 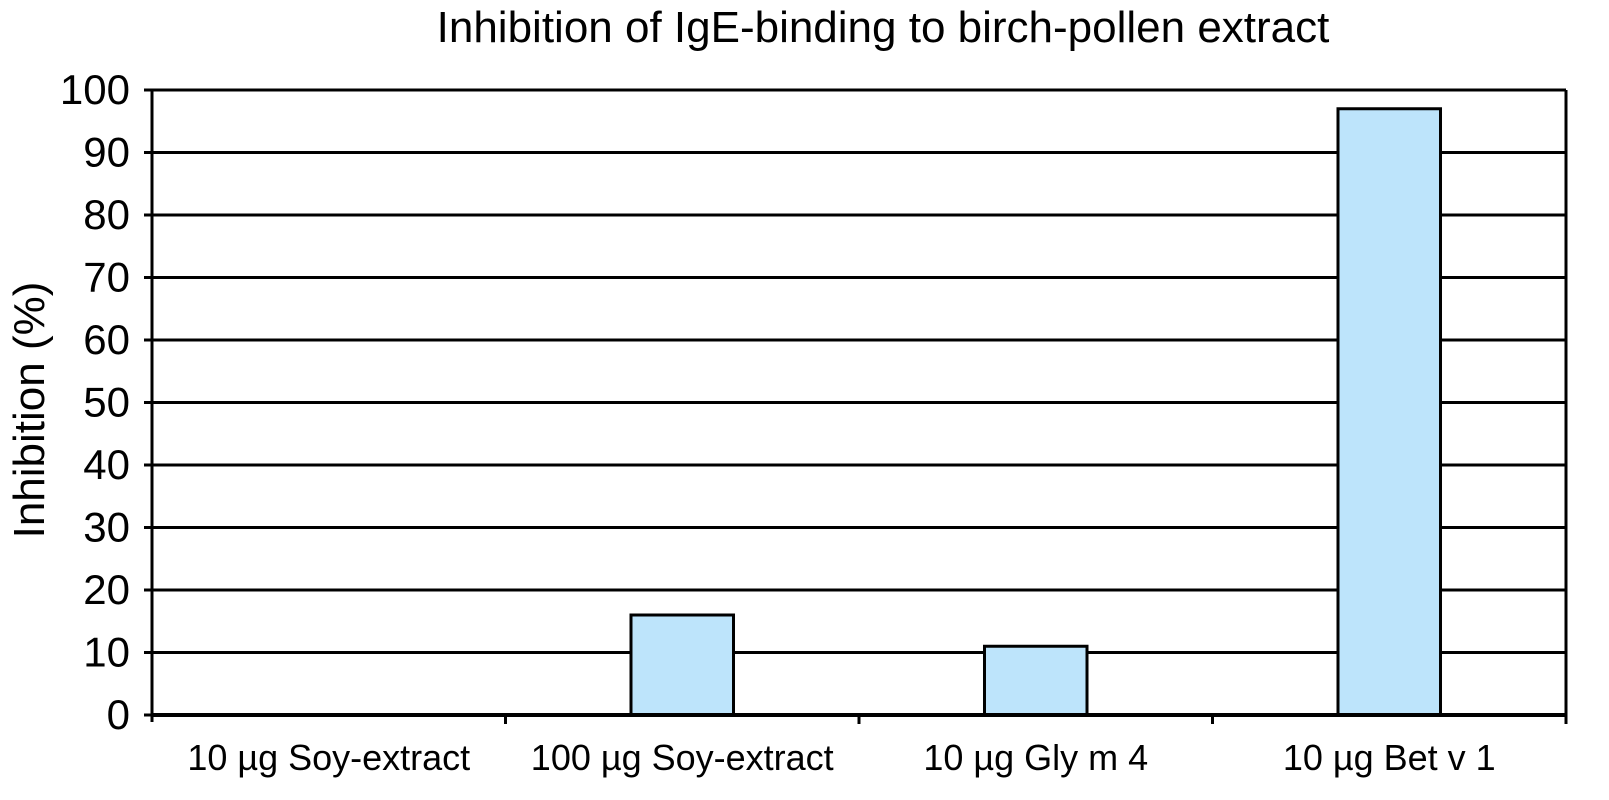 What do you see at coordinates (118, 714) in the screenshot?
I see `y-tick-label-0: 0` at bounding box center [118, 714].